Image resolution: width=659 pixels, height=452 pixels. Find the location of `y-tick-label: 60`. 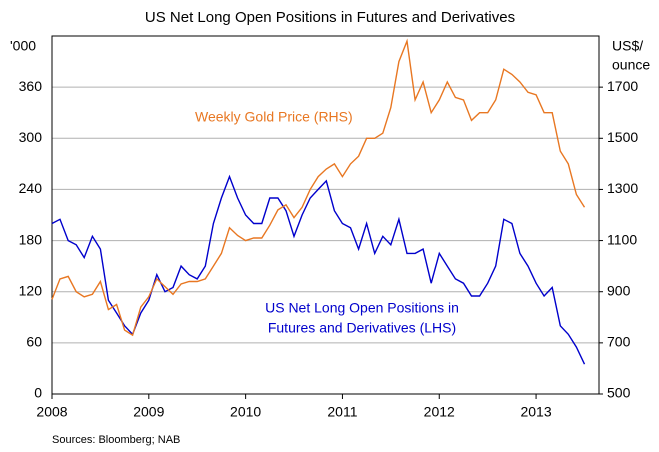

y-tick-label: 60 is located at coordinates (34, 342).